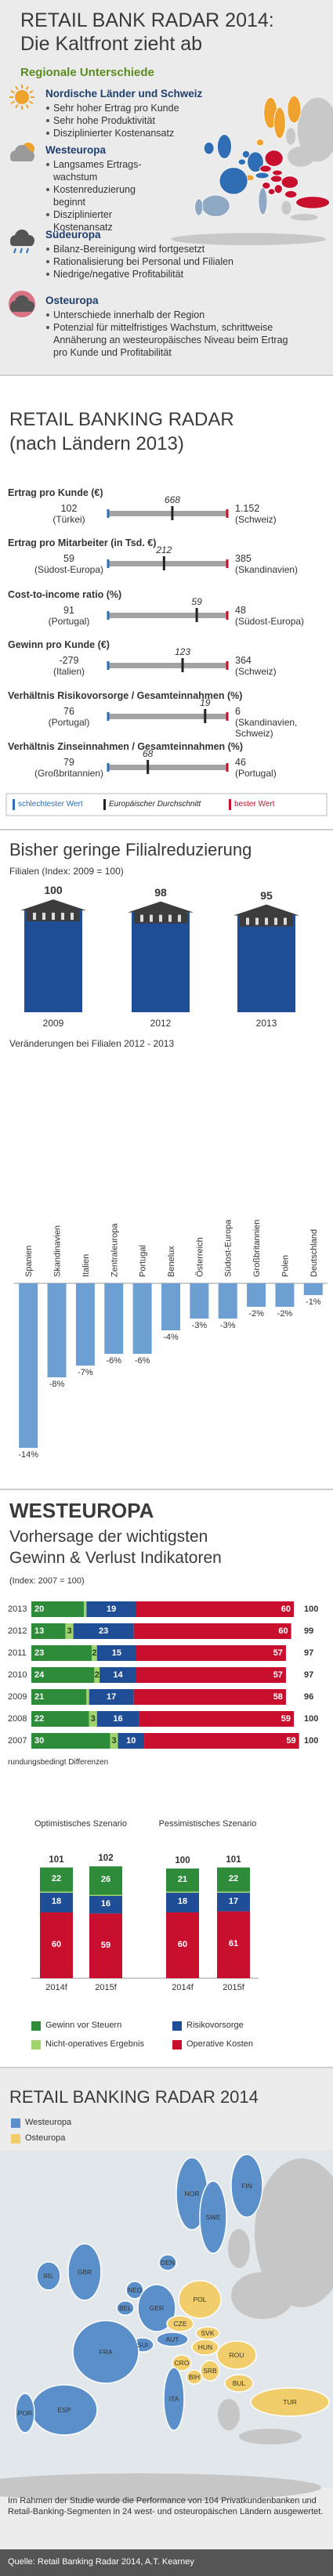  What do you see at coordinates (164, 550) in the screenshot?
I see `average-value: 212` at bounding box center [164, 550].